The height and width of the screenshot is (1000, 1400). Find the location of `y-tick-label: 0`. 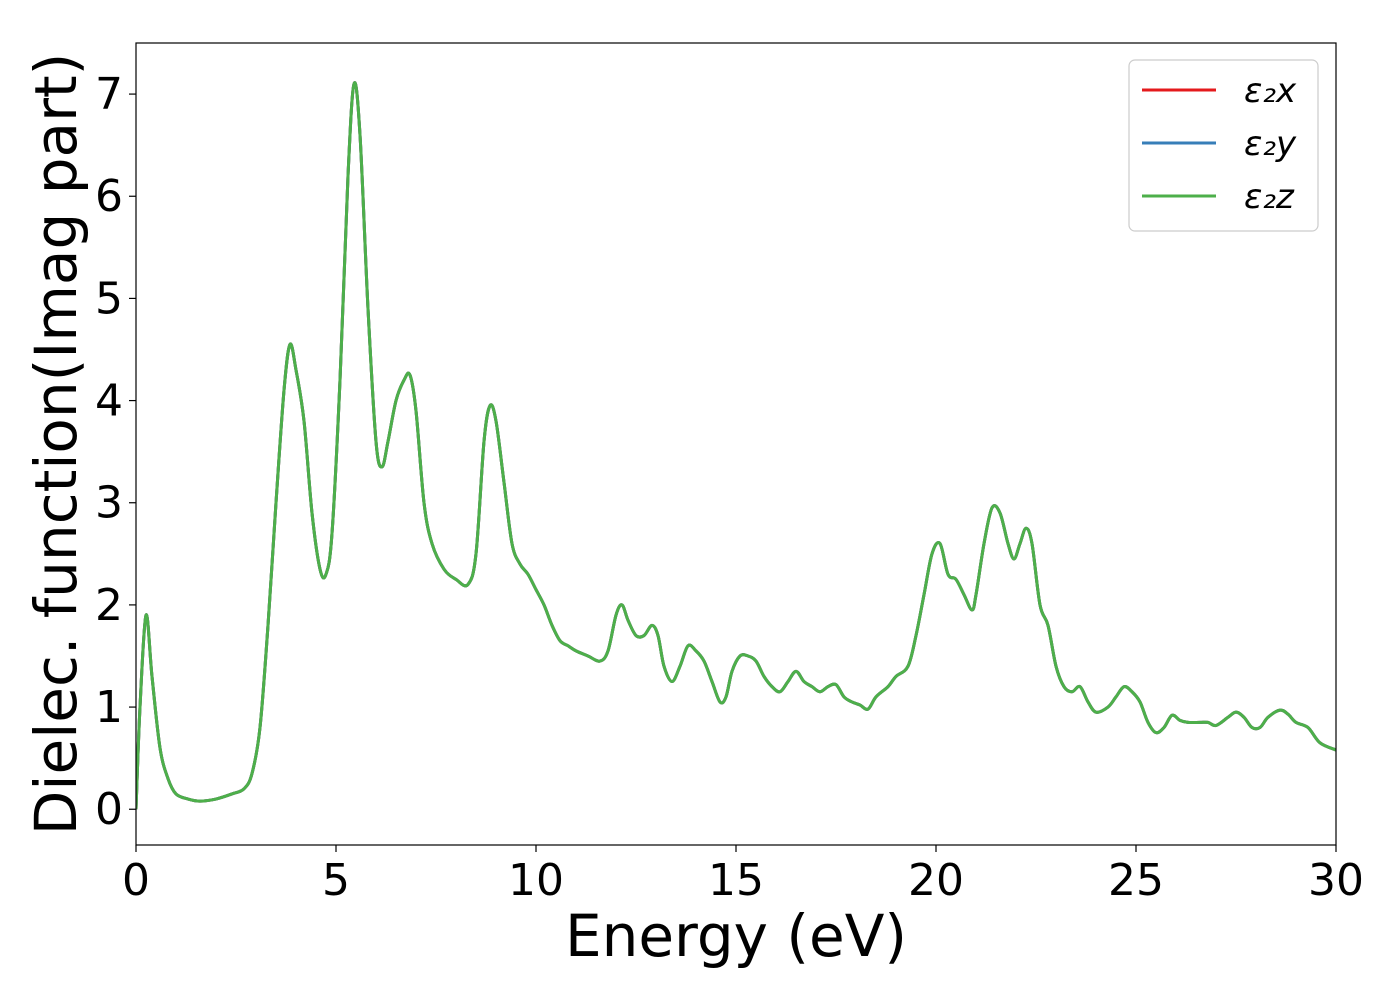

y-tick-label: 0 is located at coordinates (109, 809).